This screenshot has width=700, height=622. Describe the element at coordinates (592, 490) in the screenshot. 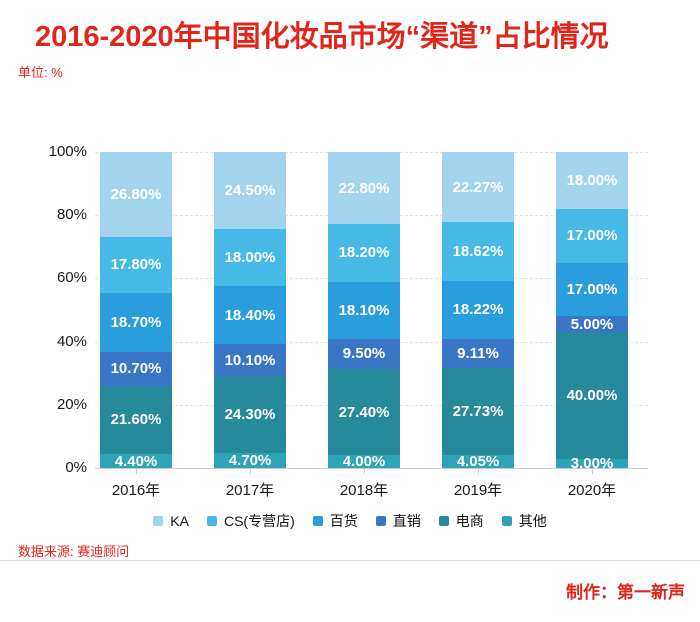

I see `x-axis-category-label: 2020年` at that location.